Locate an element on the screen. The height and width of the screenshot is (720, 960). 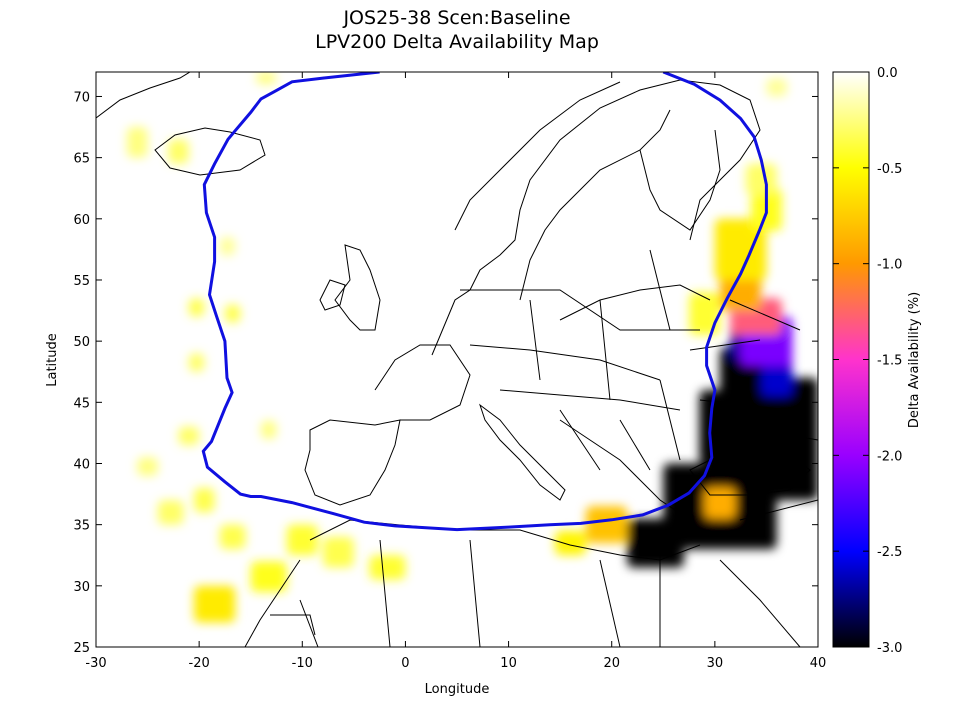
y-tick-label: 55 is located at coordinates (81, 281).